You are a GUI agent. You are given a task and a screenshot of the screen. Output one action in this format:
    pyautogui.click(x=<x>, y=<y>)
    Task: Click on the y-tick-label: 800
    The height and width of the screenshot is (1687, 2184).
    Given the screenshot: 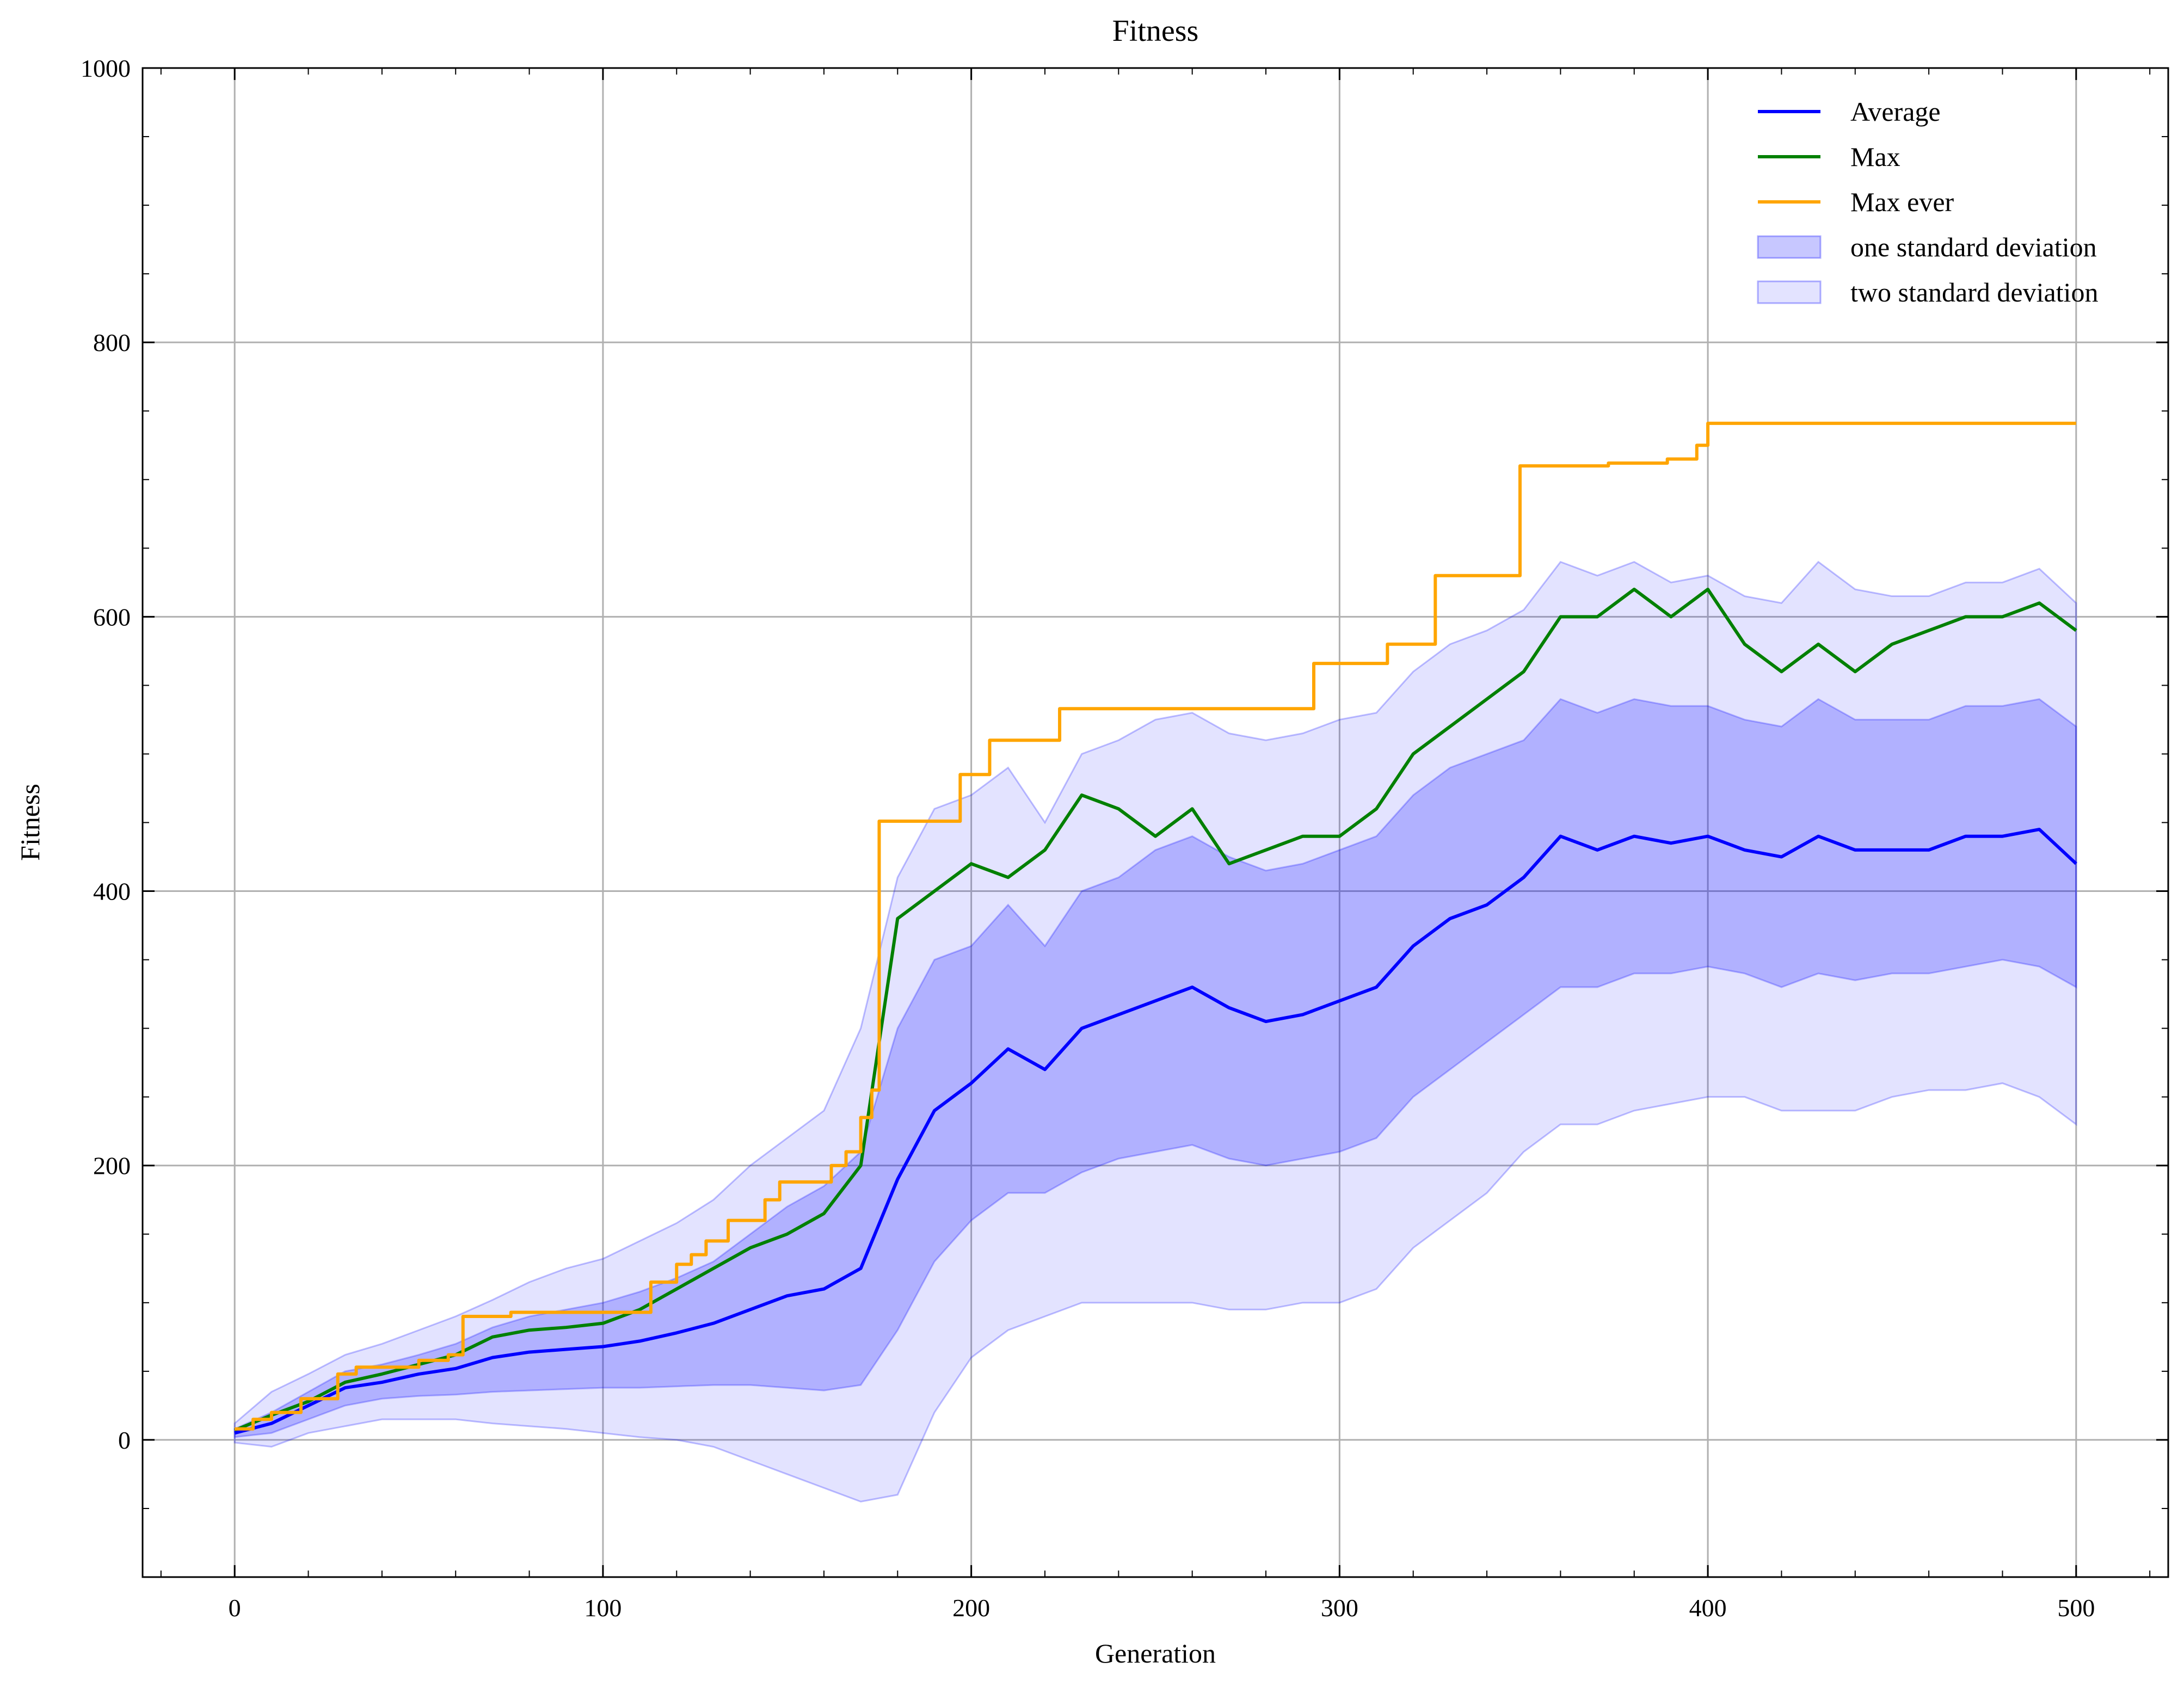 What is the action you would take?
    pyautogui.click(x=112, y=342)
    